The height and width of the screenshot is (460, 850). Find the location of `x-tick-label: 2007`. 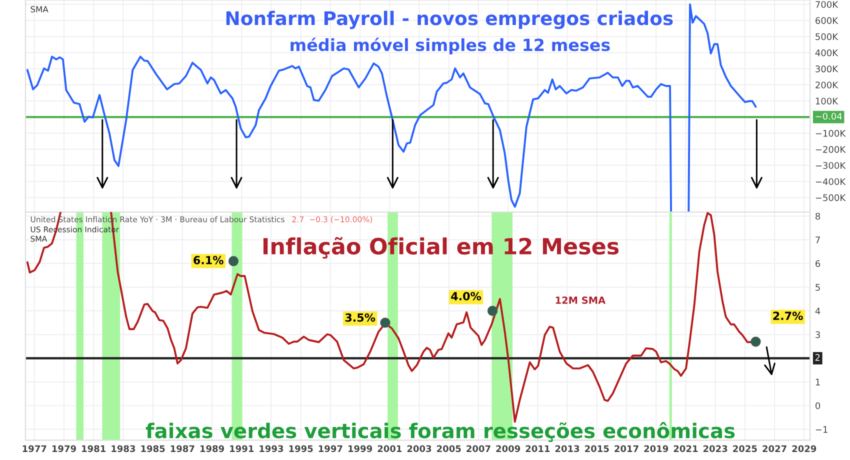

x-tick-label: 2007 is located at coordinates (478, 448).